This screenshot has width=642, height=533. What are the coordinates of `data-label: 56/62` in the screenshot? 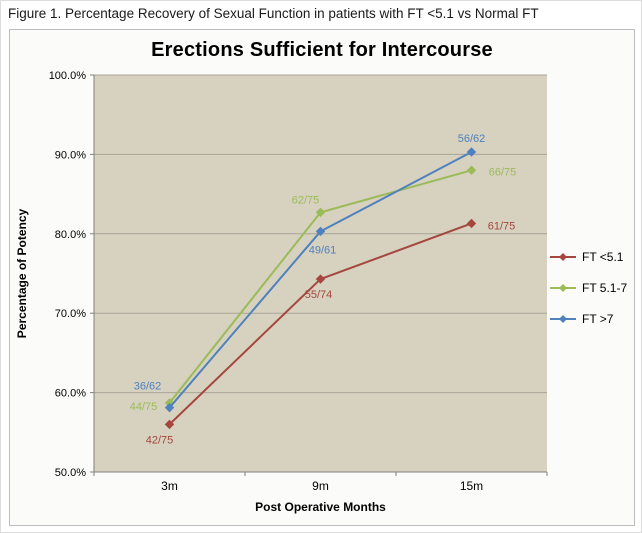 It's located at (472, 139).